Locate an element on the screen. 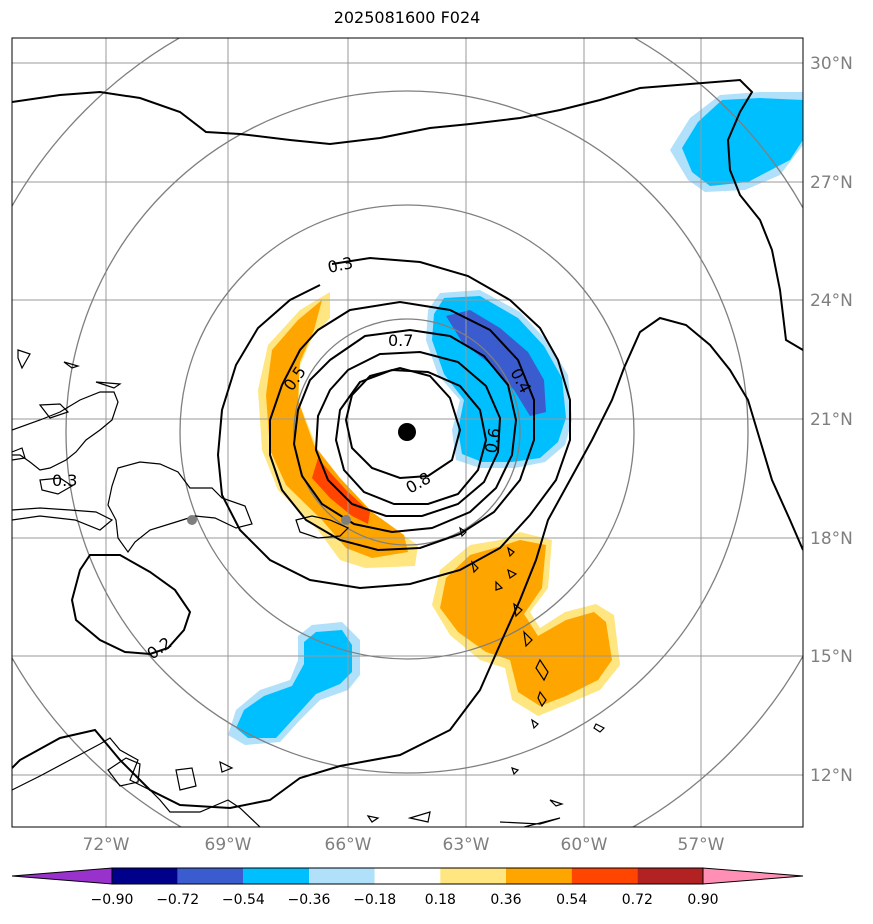 Image resolution: width=873 pixels, height=924 pixels. latitude-labels: 30°N 27°N 24°N 21°N 18°N 15°N 12°N is located at coordinates (831, 420).